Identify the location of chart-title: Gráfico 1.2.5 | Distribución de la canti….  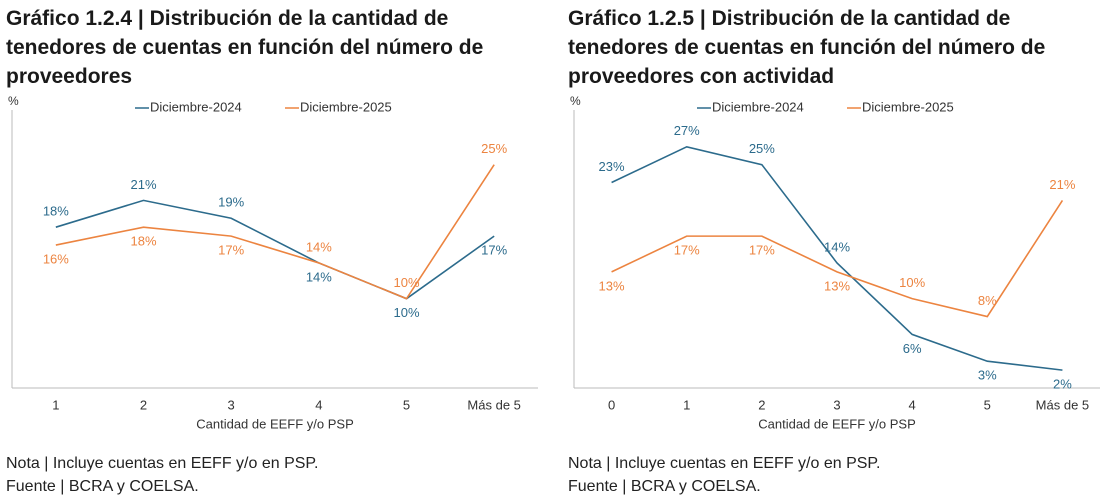
(807, 47).